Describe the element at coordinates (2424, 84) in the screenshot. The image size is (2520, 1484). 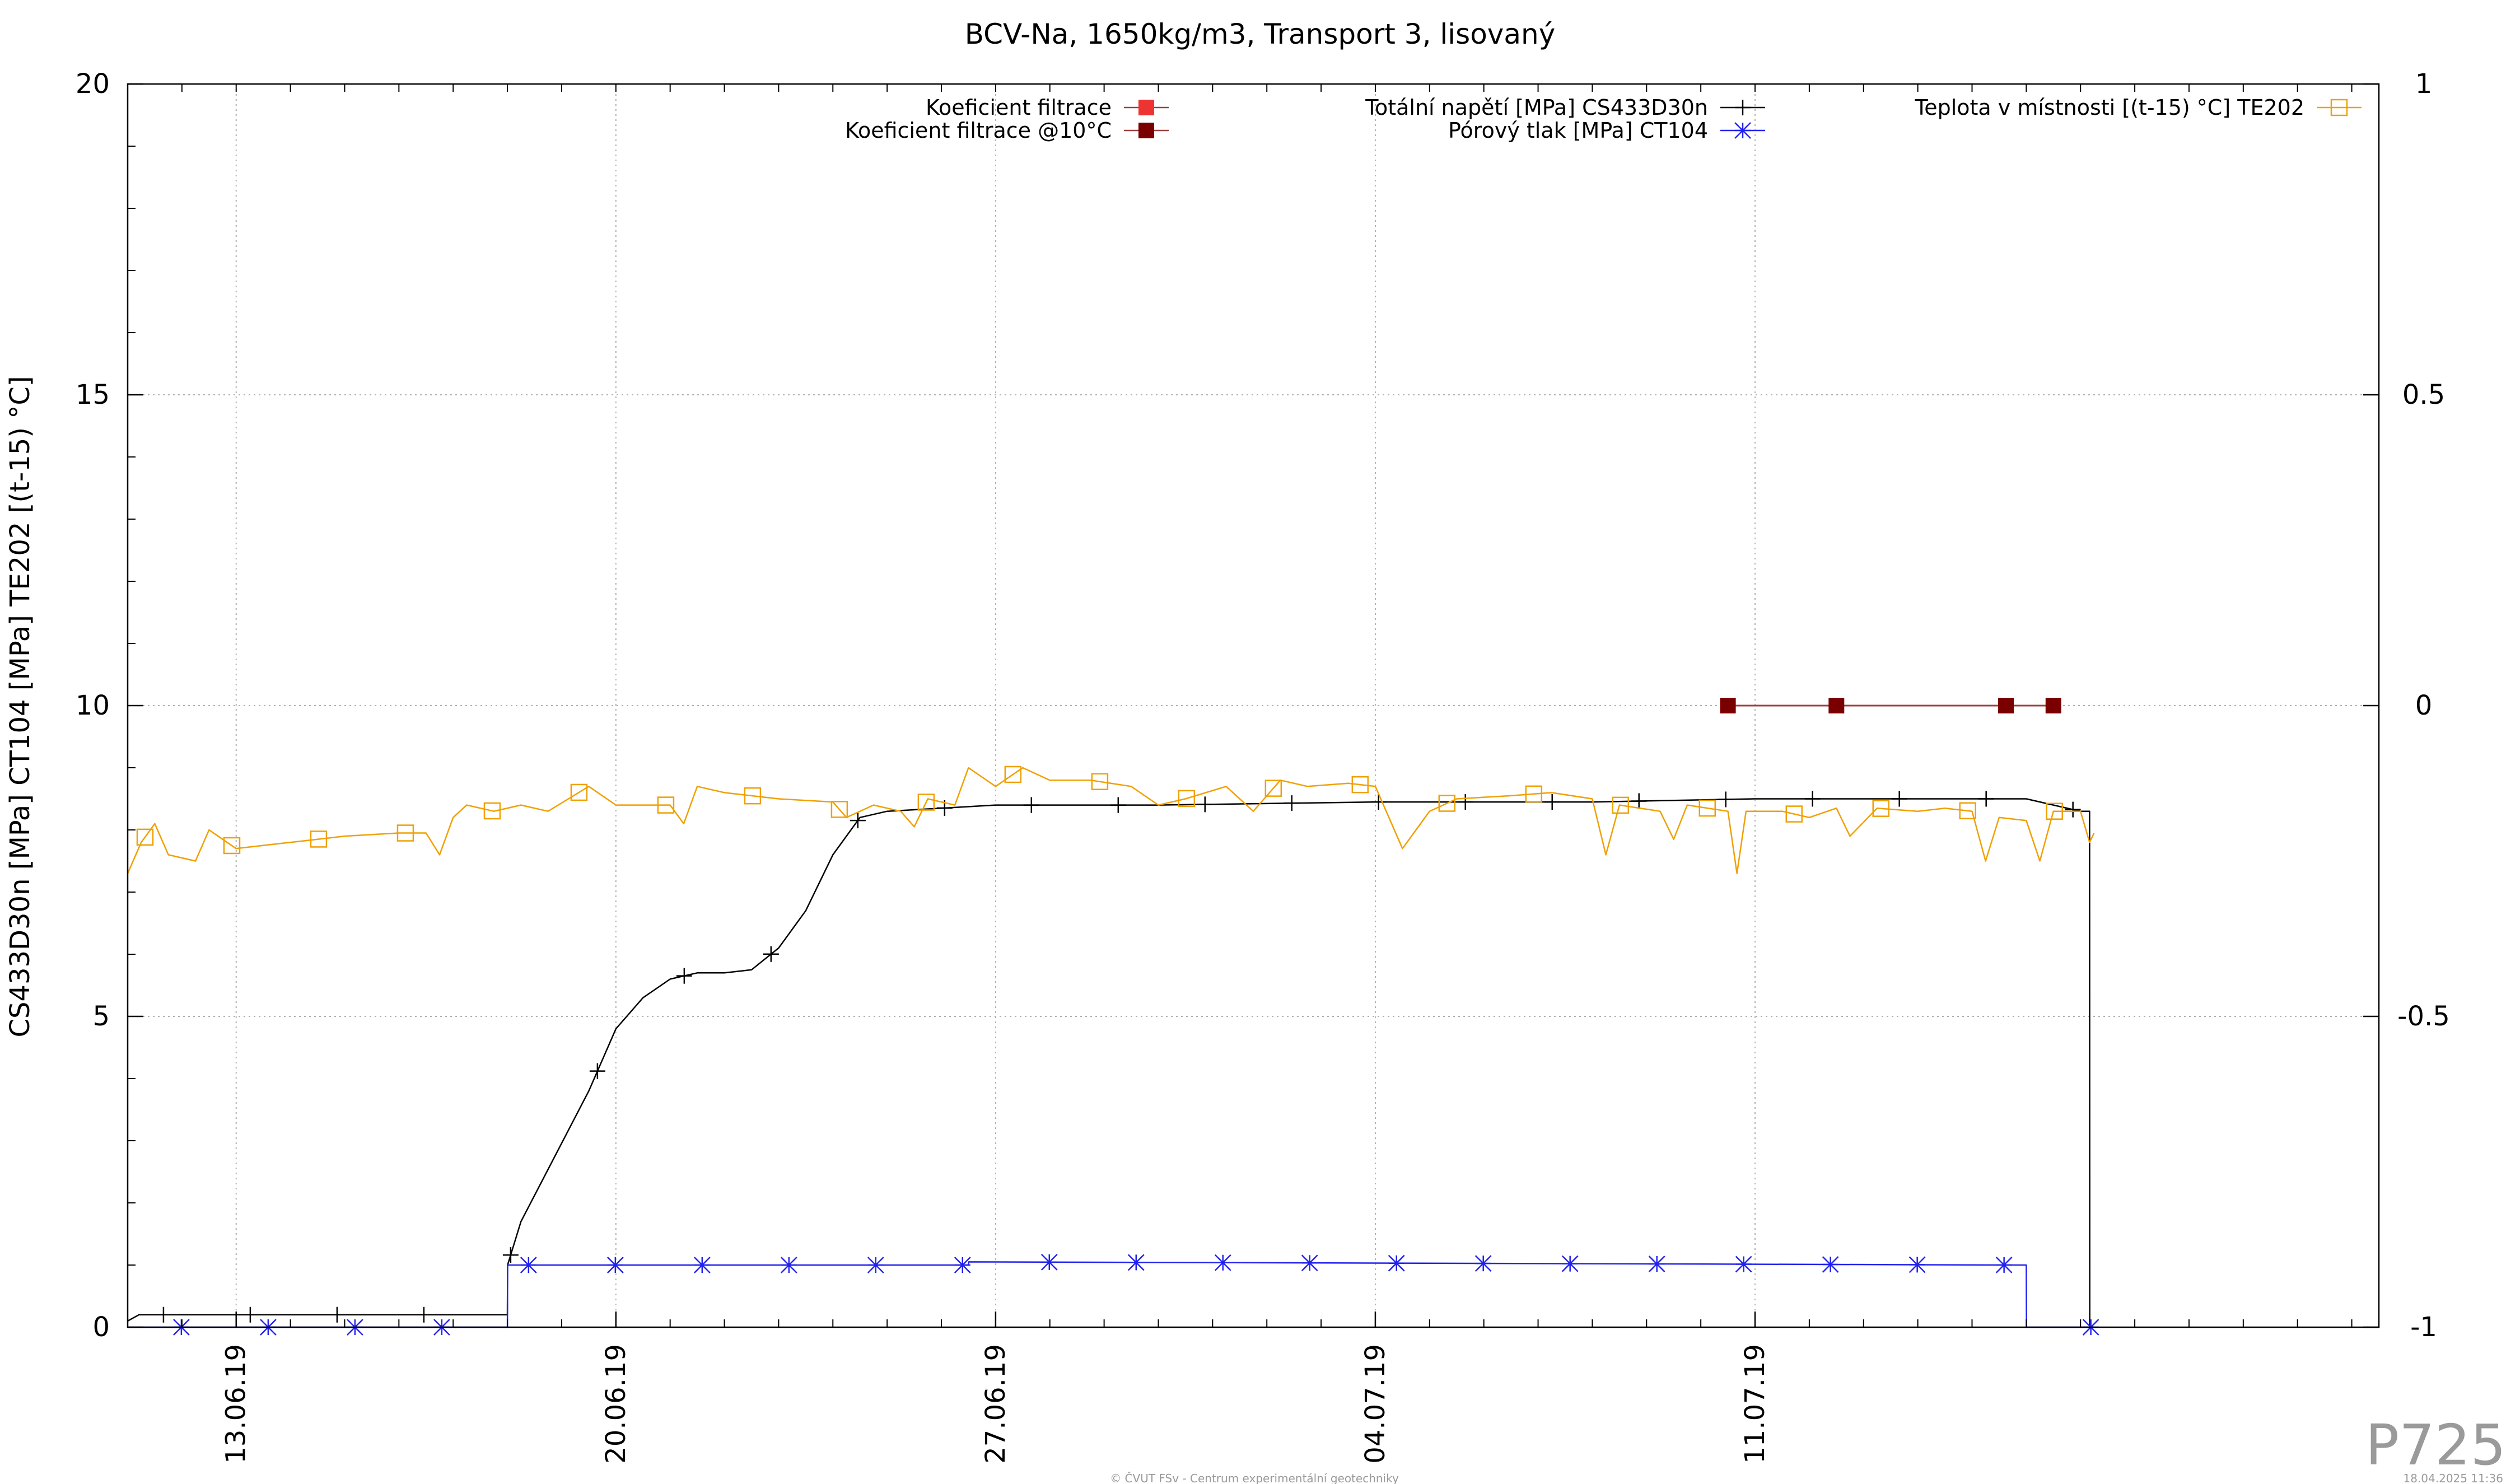
I see `y2-tick-label: 1` at that location.